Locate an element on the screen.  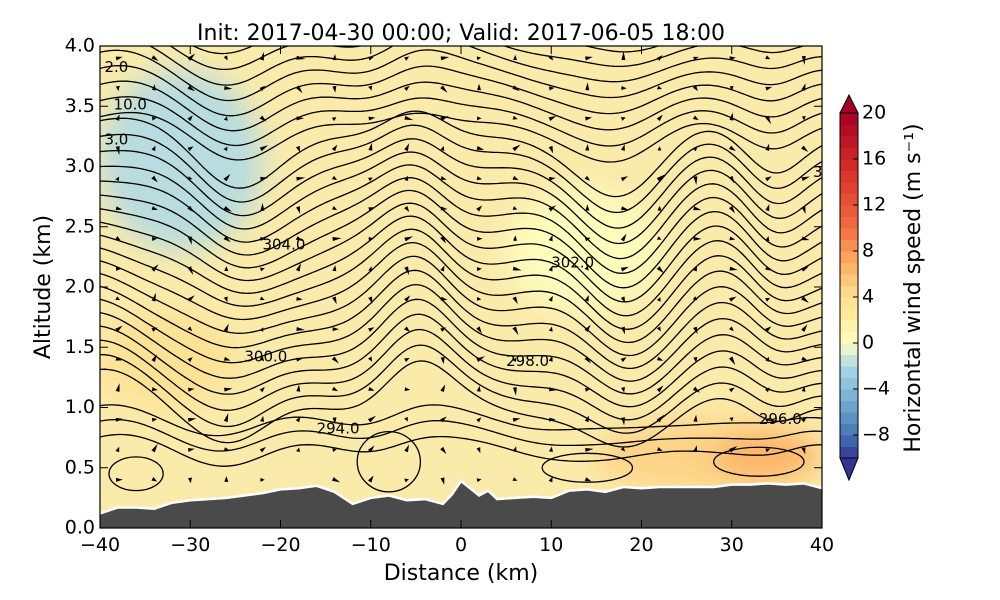
colorbar-tick-label: 4 is located at coordinates (868, 297).